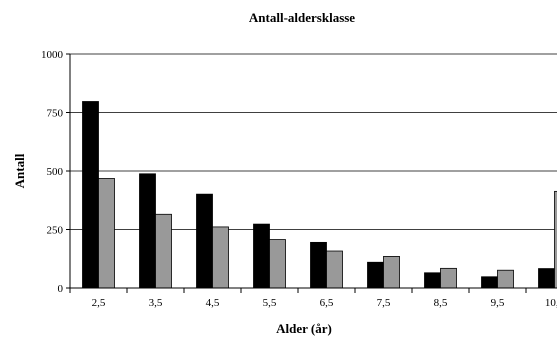 The image size is (557, 340). What do you see at coordinates (156, 303) in the screenshot?
I see `x-tick-label-1: 3,5` at bounding box center [156, 303].